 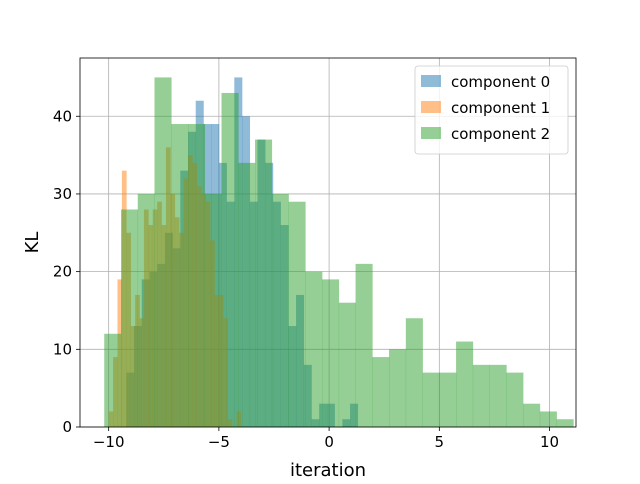 I want to click on y-tick-label: 20, so click(x=62, y=272).